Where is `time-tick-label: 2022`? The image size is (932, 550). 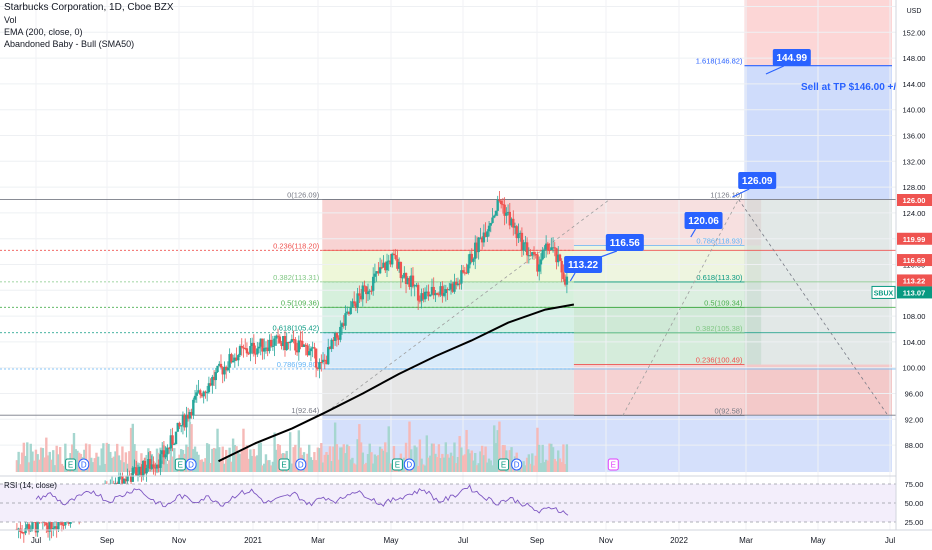
time-tick-label: 2022 is located at coordinates (679, 540).